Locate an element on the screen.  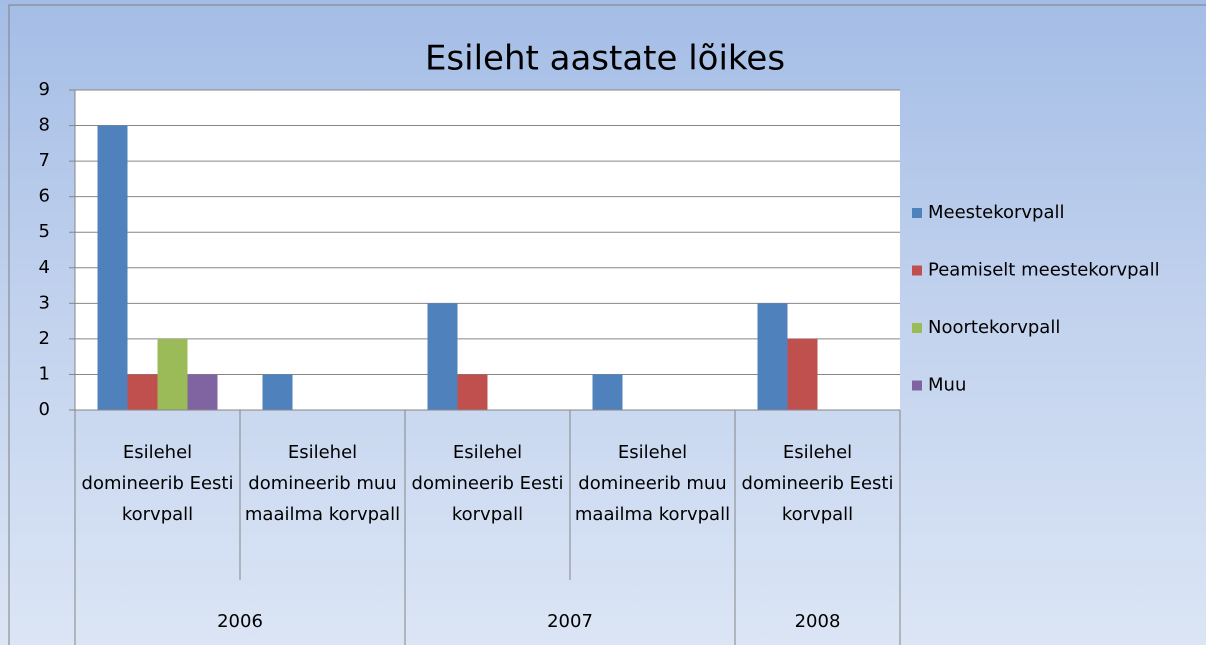
y-tick-label: 0 is located at coordinates (44, 409).